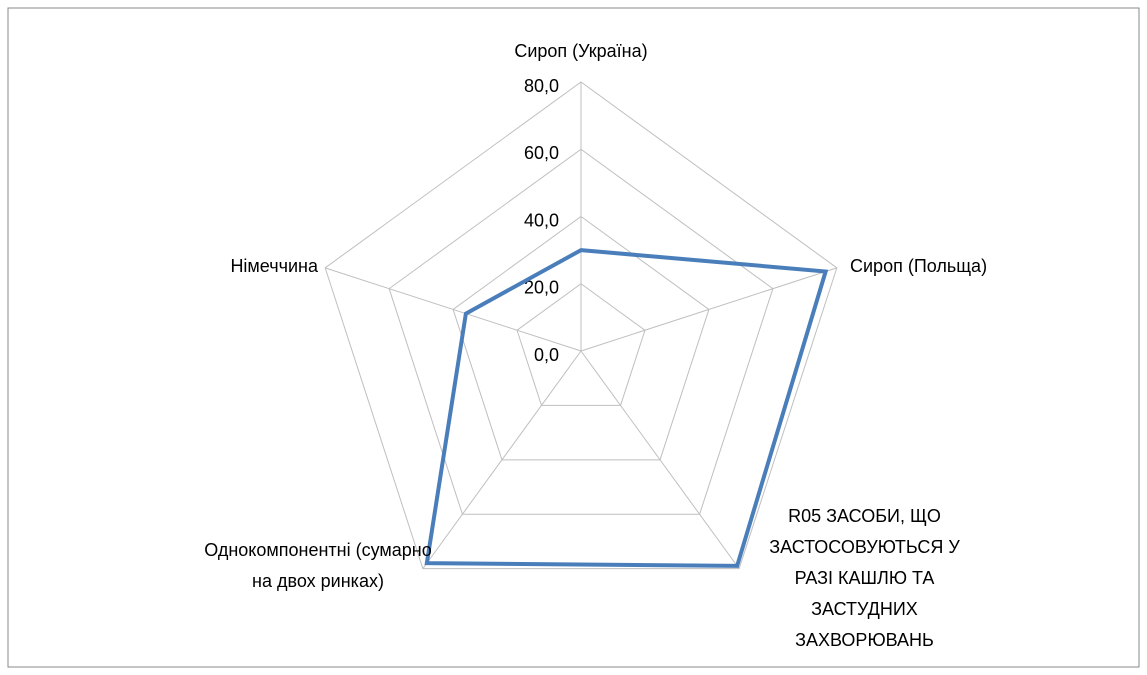  What do you see at coordinates (274, 266) in the screenshot?
I see `category-label: Німеччина` at bounding box center [274, 266].